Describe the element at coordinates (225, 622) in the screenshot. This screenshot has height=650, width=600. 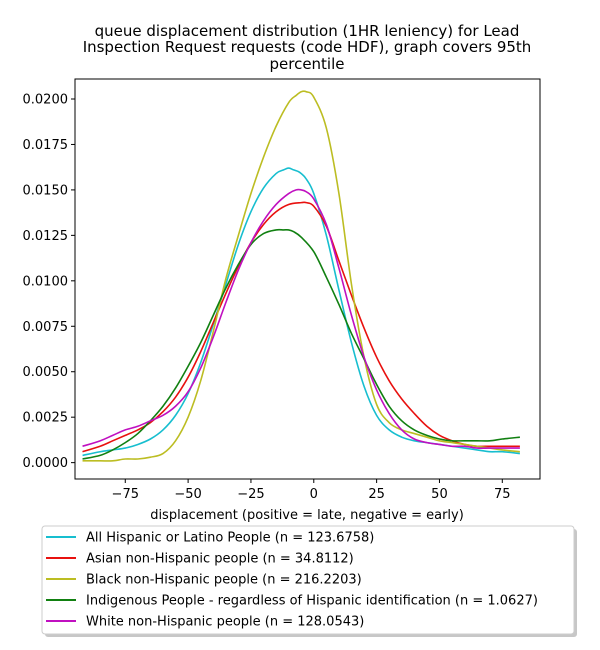
I see `legend-label: White non-Hispanic people (n = 128.0543)` at that location.